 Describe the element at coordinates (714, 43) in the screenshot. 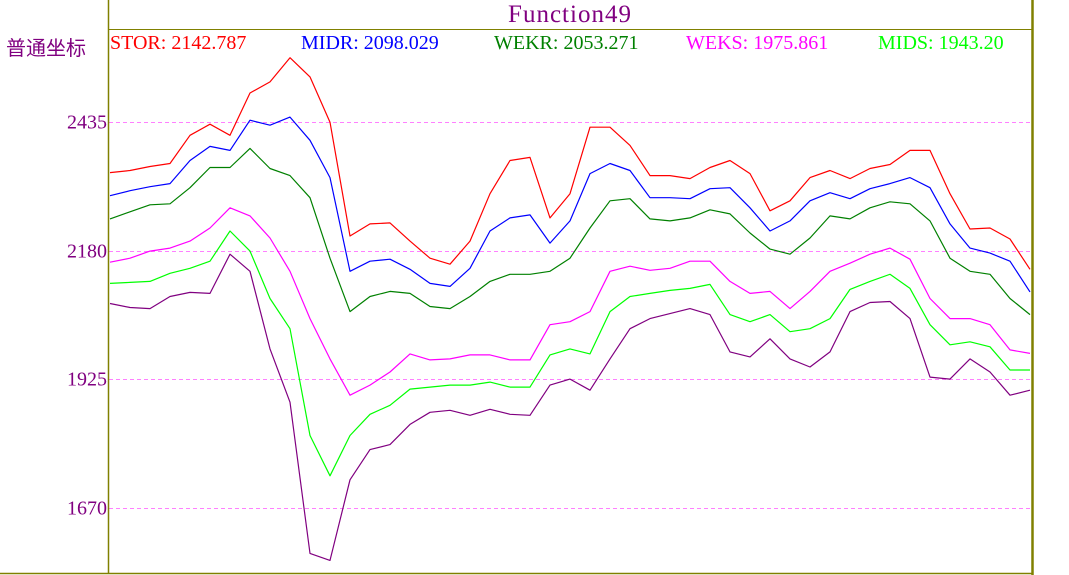

I see `legend-series-name: WEKS` at that location.